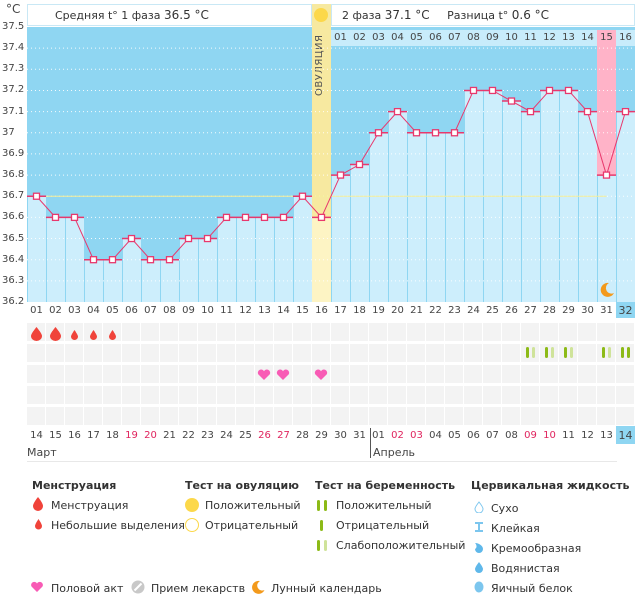 Image resolution: width=644 pixels, height=595 pixels. I want to click on calendar-date: 09, so click(530, 435).